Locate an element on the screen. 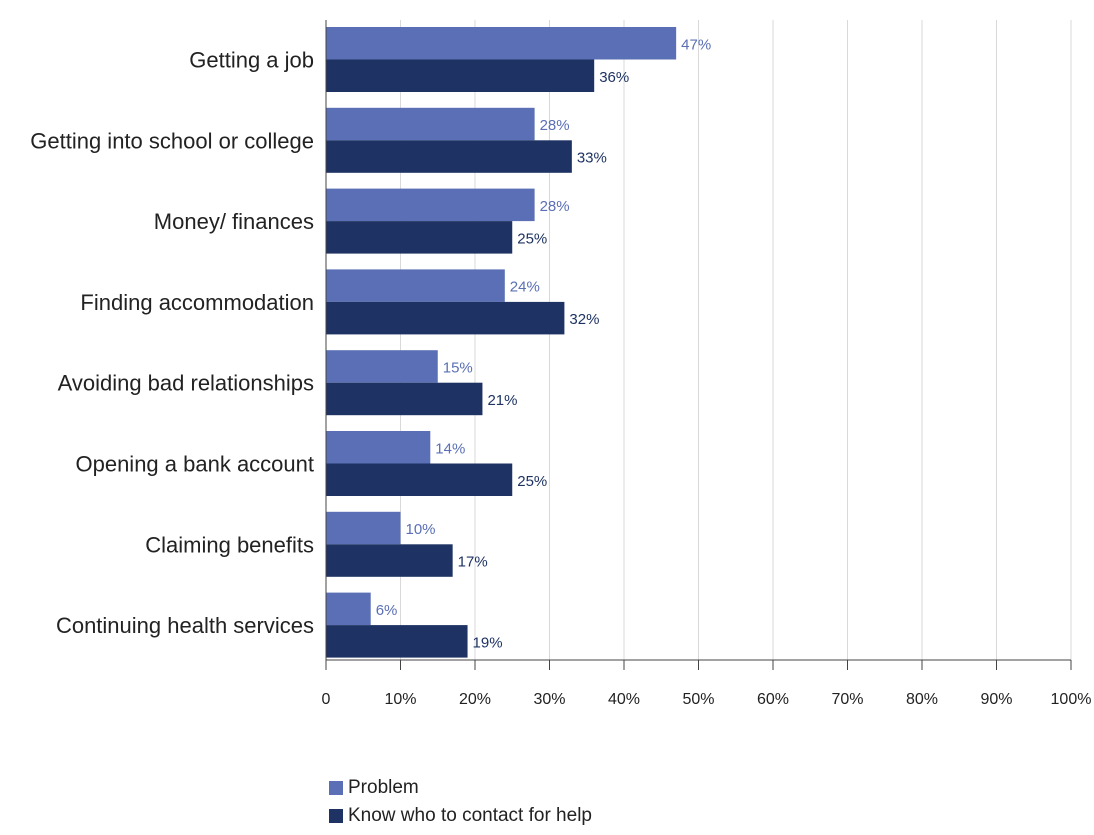 This screenshot has width=1094, height=835. x-tick-label: 20% is located at coordinates (475, 699).